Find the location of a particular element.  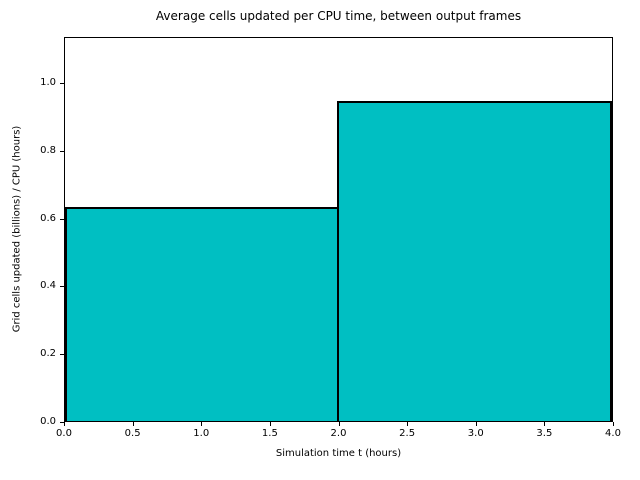

x-tick-label: 3.5 is located at coordinates (544, 433).